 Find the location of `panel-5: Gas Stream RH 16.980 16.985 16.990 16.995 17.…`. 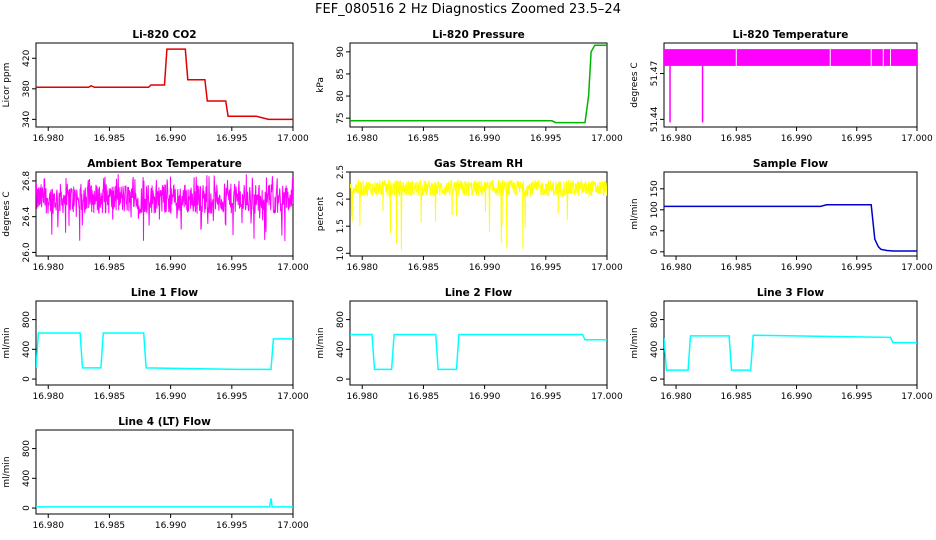

panel-5: Gas Stream RH 16.980 16.985 16.990 16.995 17.… is located at coordinates (469, 215).